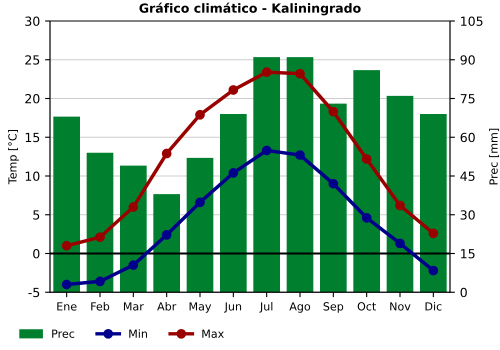 This screenshot has height=350, width=500. Describe the element at coordinates (36, 215) in the screenshot. I see `y-tick-label: 5` at that location.